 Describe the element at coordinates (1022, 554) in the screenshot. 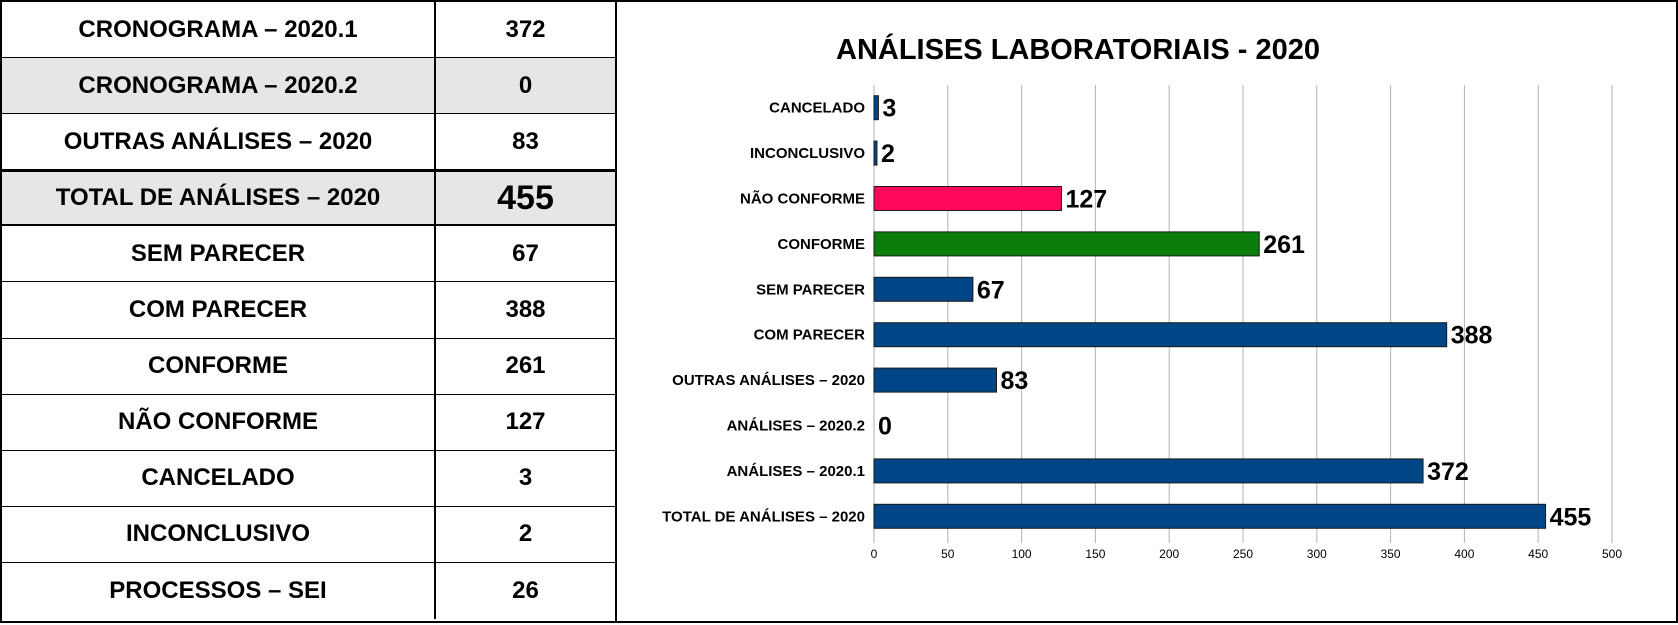

I see `x-tick-label: 100` at that location.